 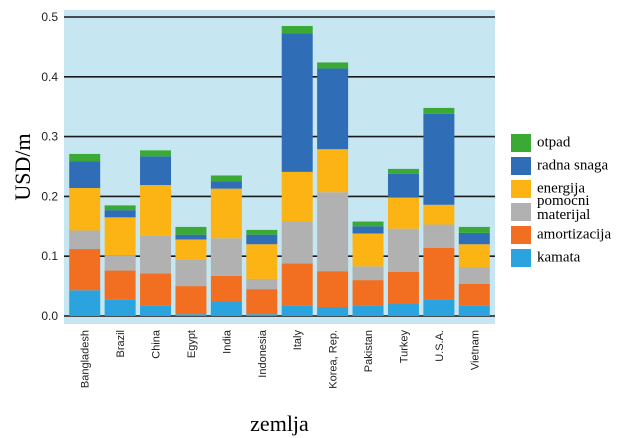 What do you see at coordinates (22, 166) in the screenshot?
I see `y-axis-title: USD/m` at bounding box center [22, 166].